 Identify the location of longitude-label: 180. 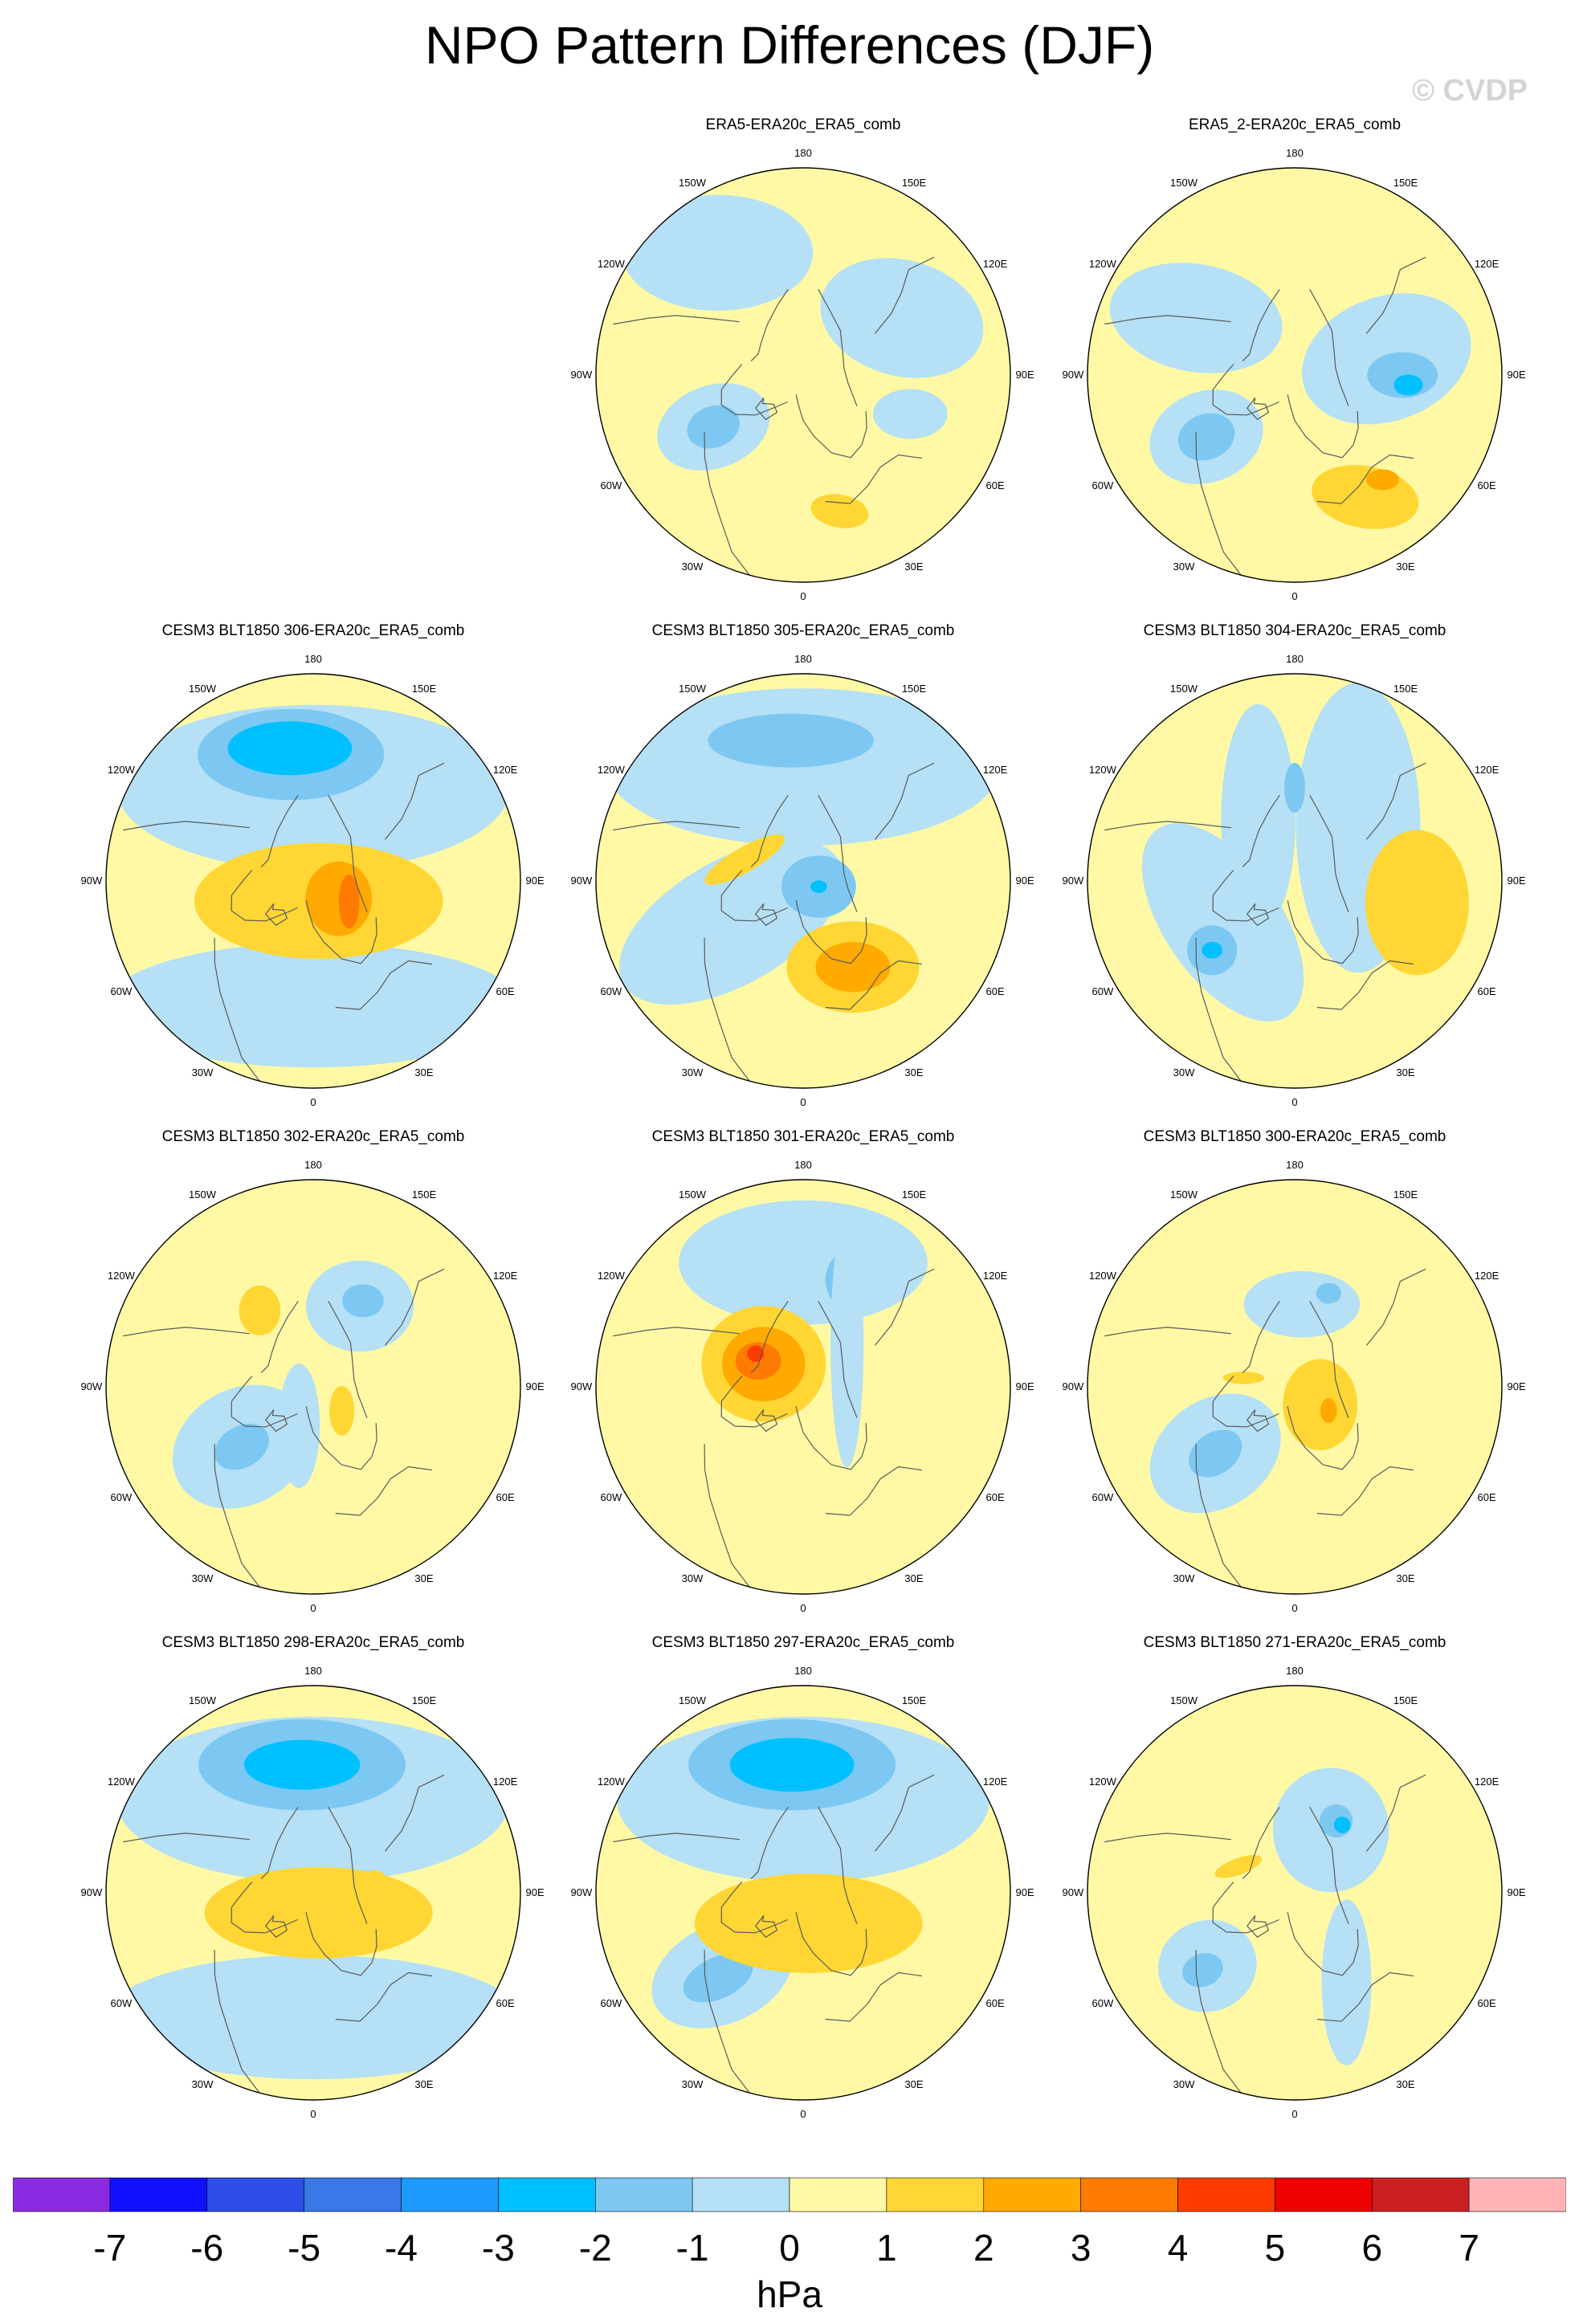
(313, 1671).